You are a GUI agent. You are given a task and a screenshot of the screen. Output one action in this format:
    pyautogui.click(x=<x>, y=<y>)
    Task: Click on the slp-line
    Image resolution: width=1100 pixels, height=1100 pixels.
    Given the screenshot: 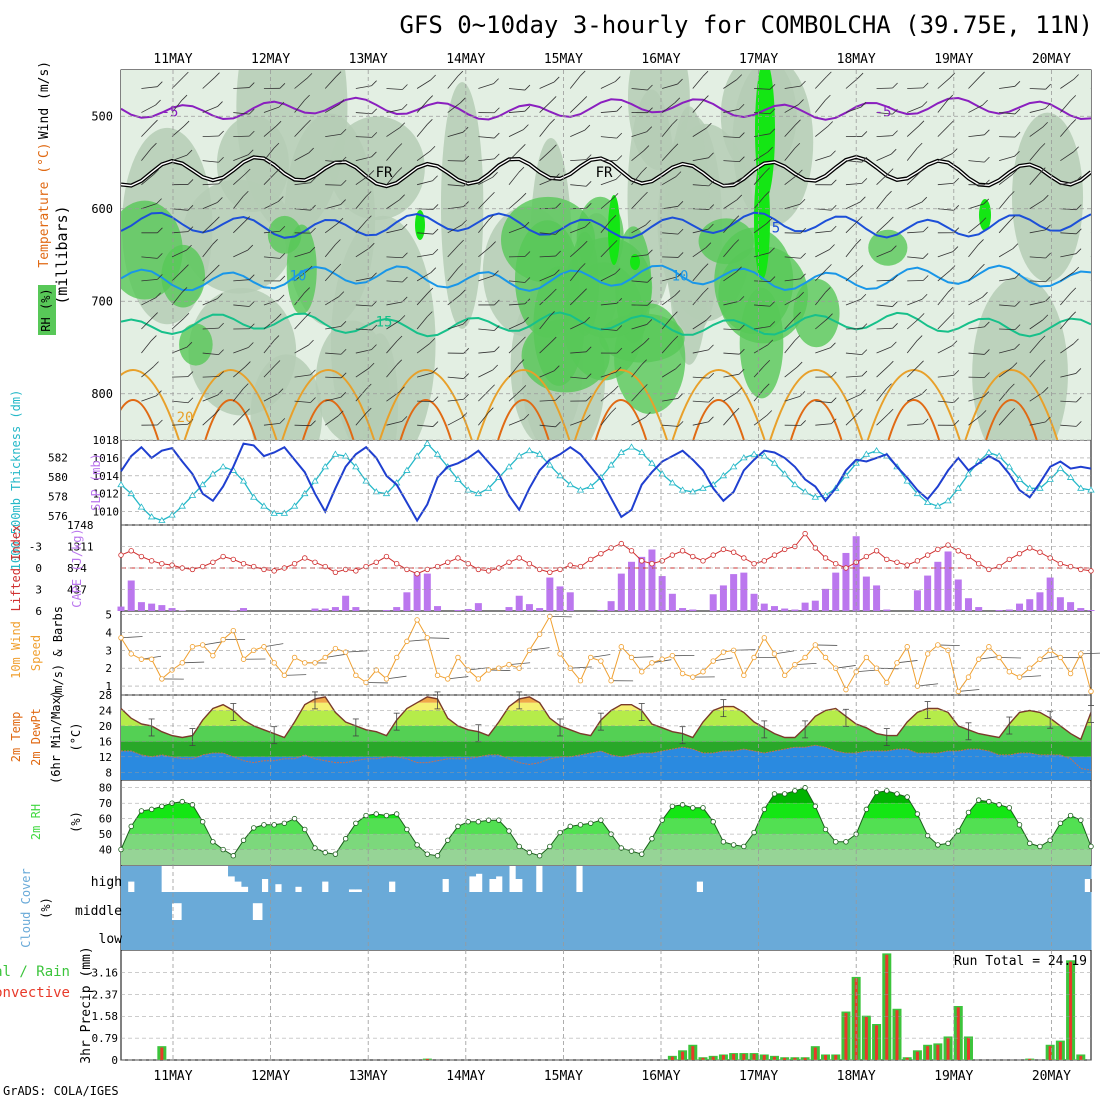 What is the action you would take?
    pyautogui.click(x=606, y=482)
    